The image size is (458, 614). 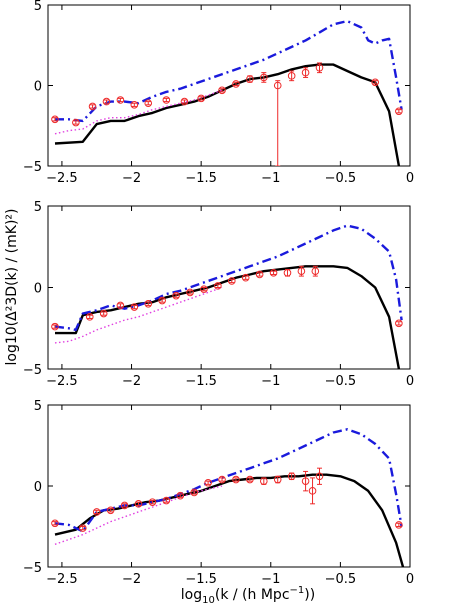 What do you see at coordinates (12, 287) in the screenshot?
I see `y-axis-label: log10(Δ²3D(k) / (mK)²)` at bounding box center [12, 287].